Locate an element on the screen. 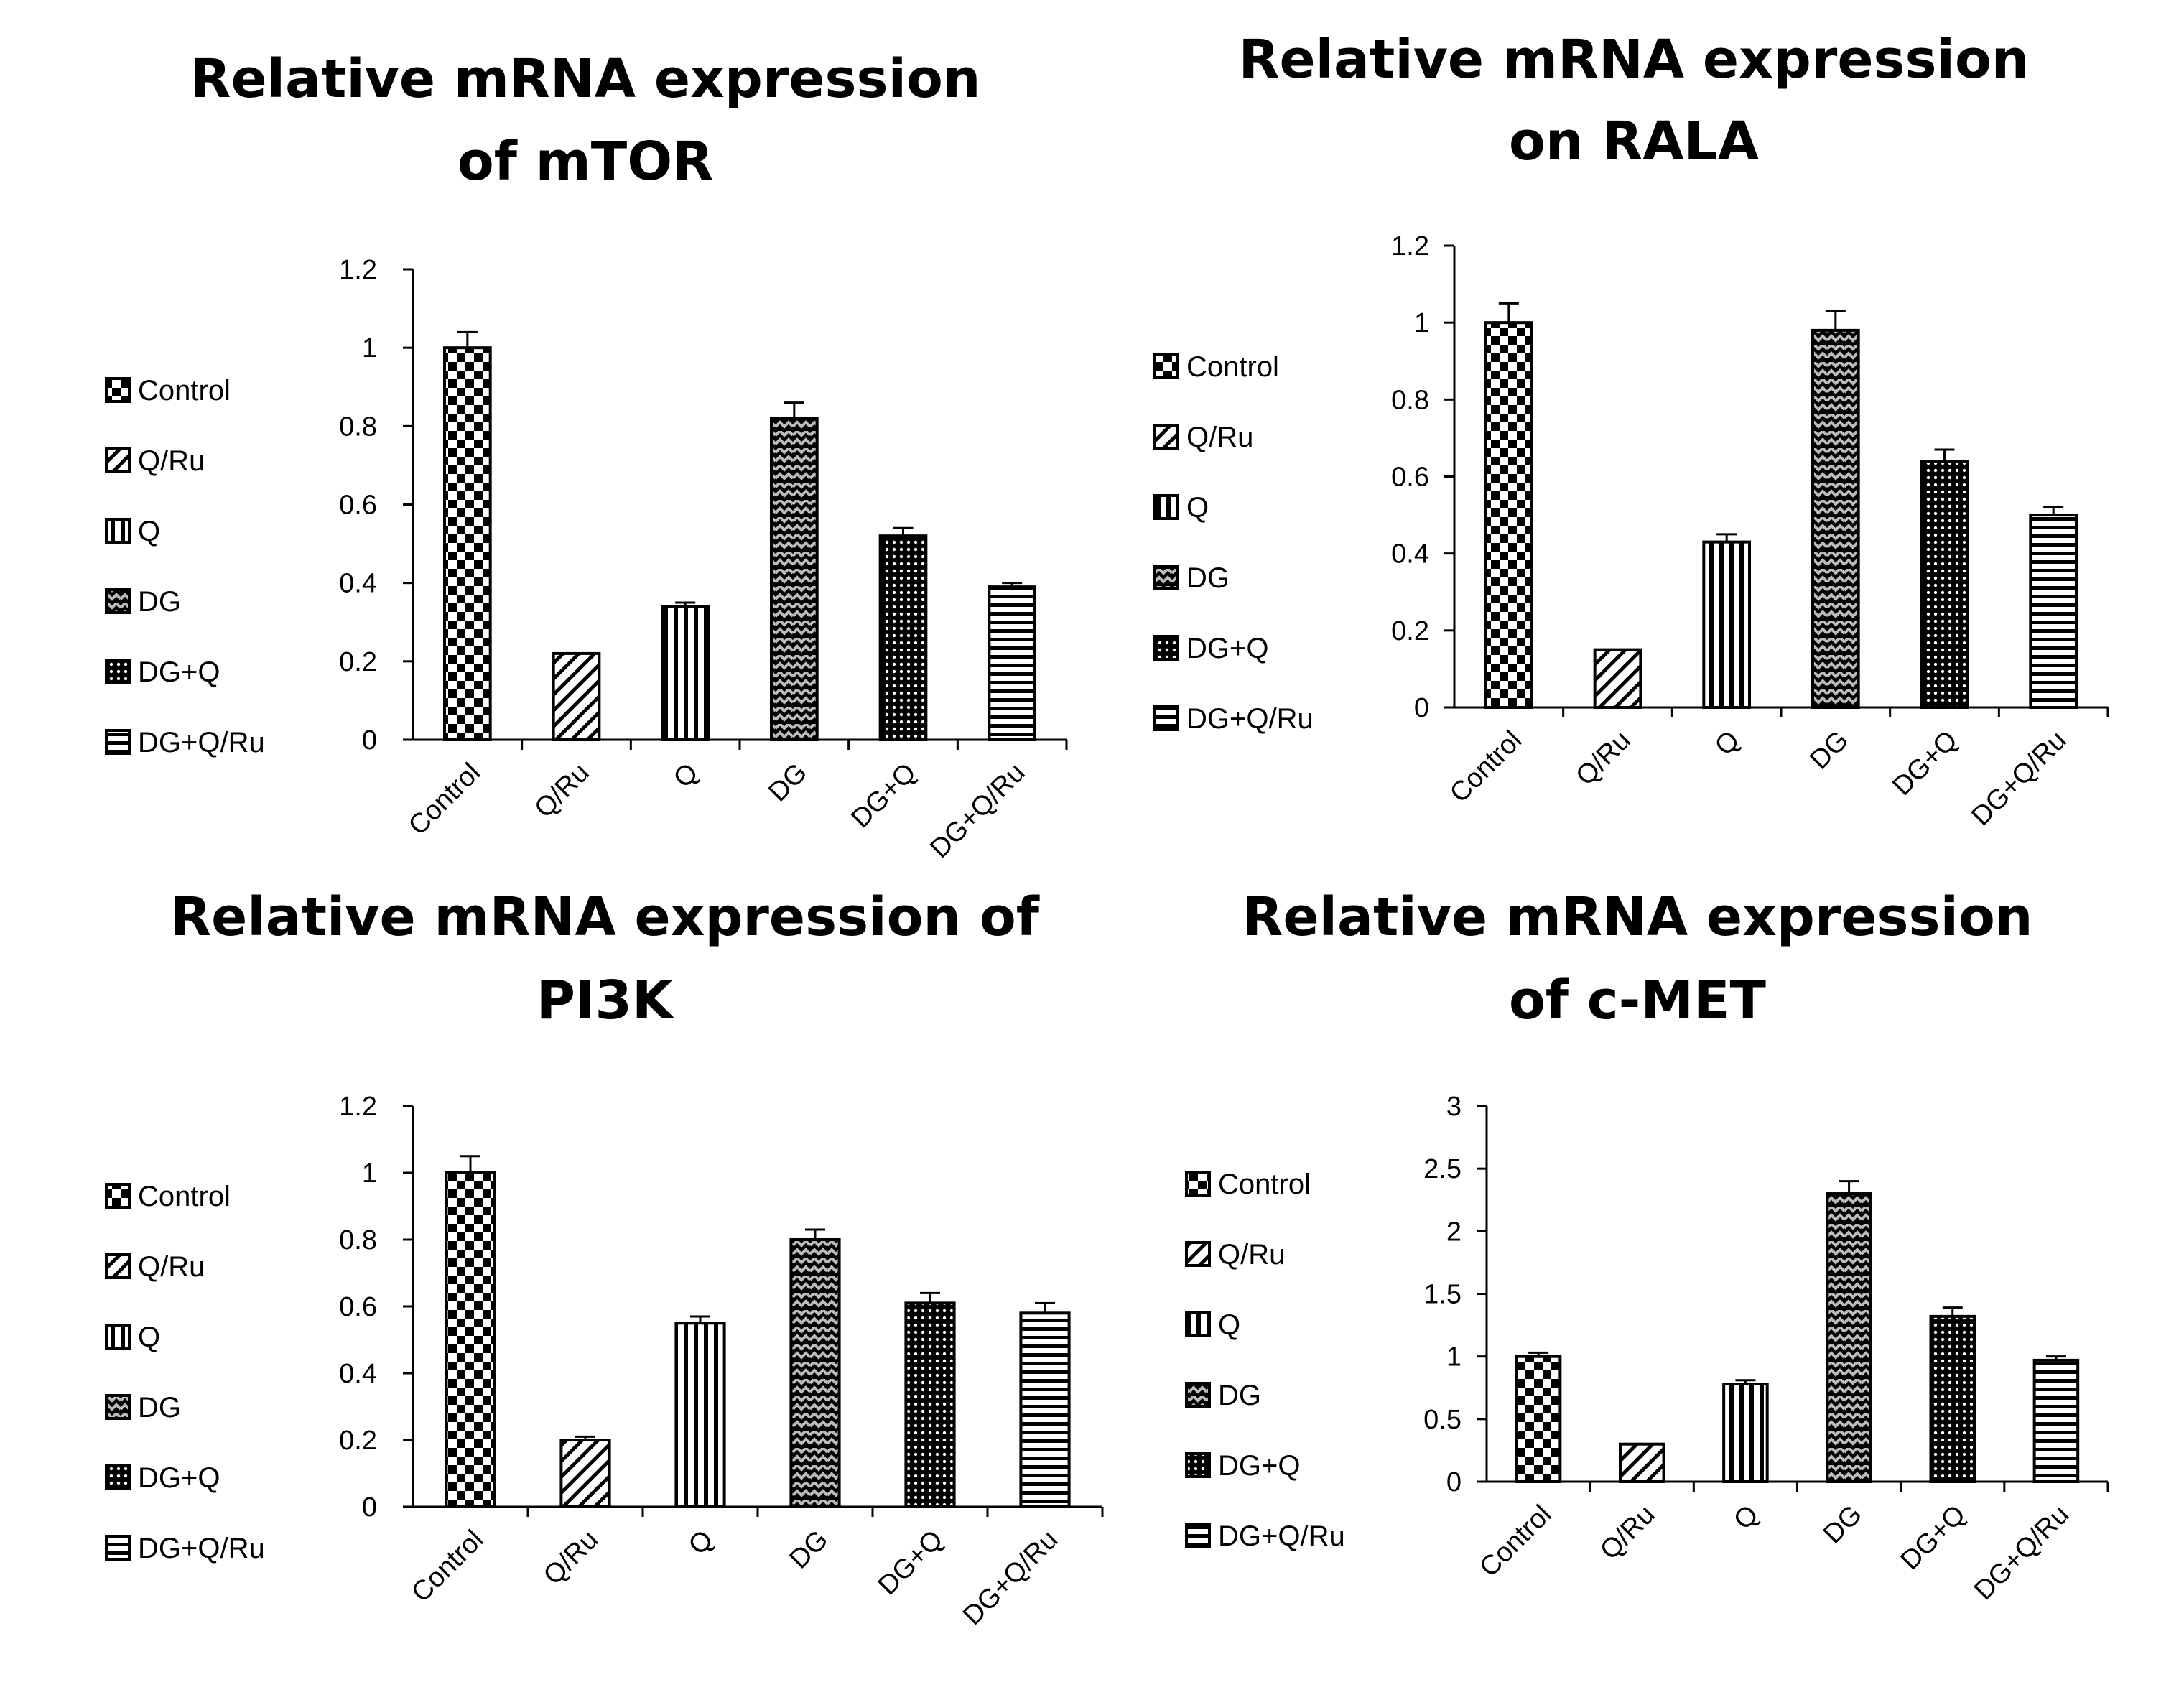 The image size is (2184, 1700). y-tick-label: 0.5 is located at coordinates (1442, 1420).